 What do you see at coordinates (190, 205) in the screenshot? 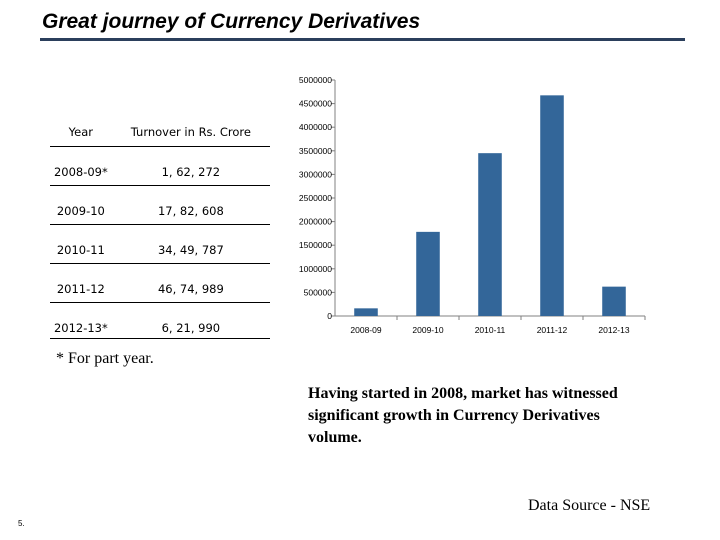
I see `row-turnover: 17, 82, 608` at bounding box center [190, 205].